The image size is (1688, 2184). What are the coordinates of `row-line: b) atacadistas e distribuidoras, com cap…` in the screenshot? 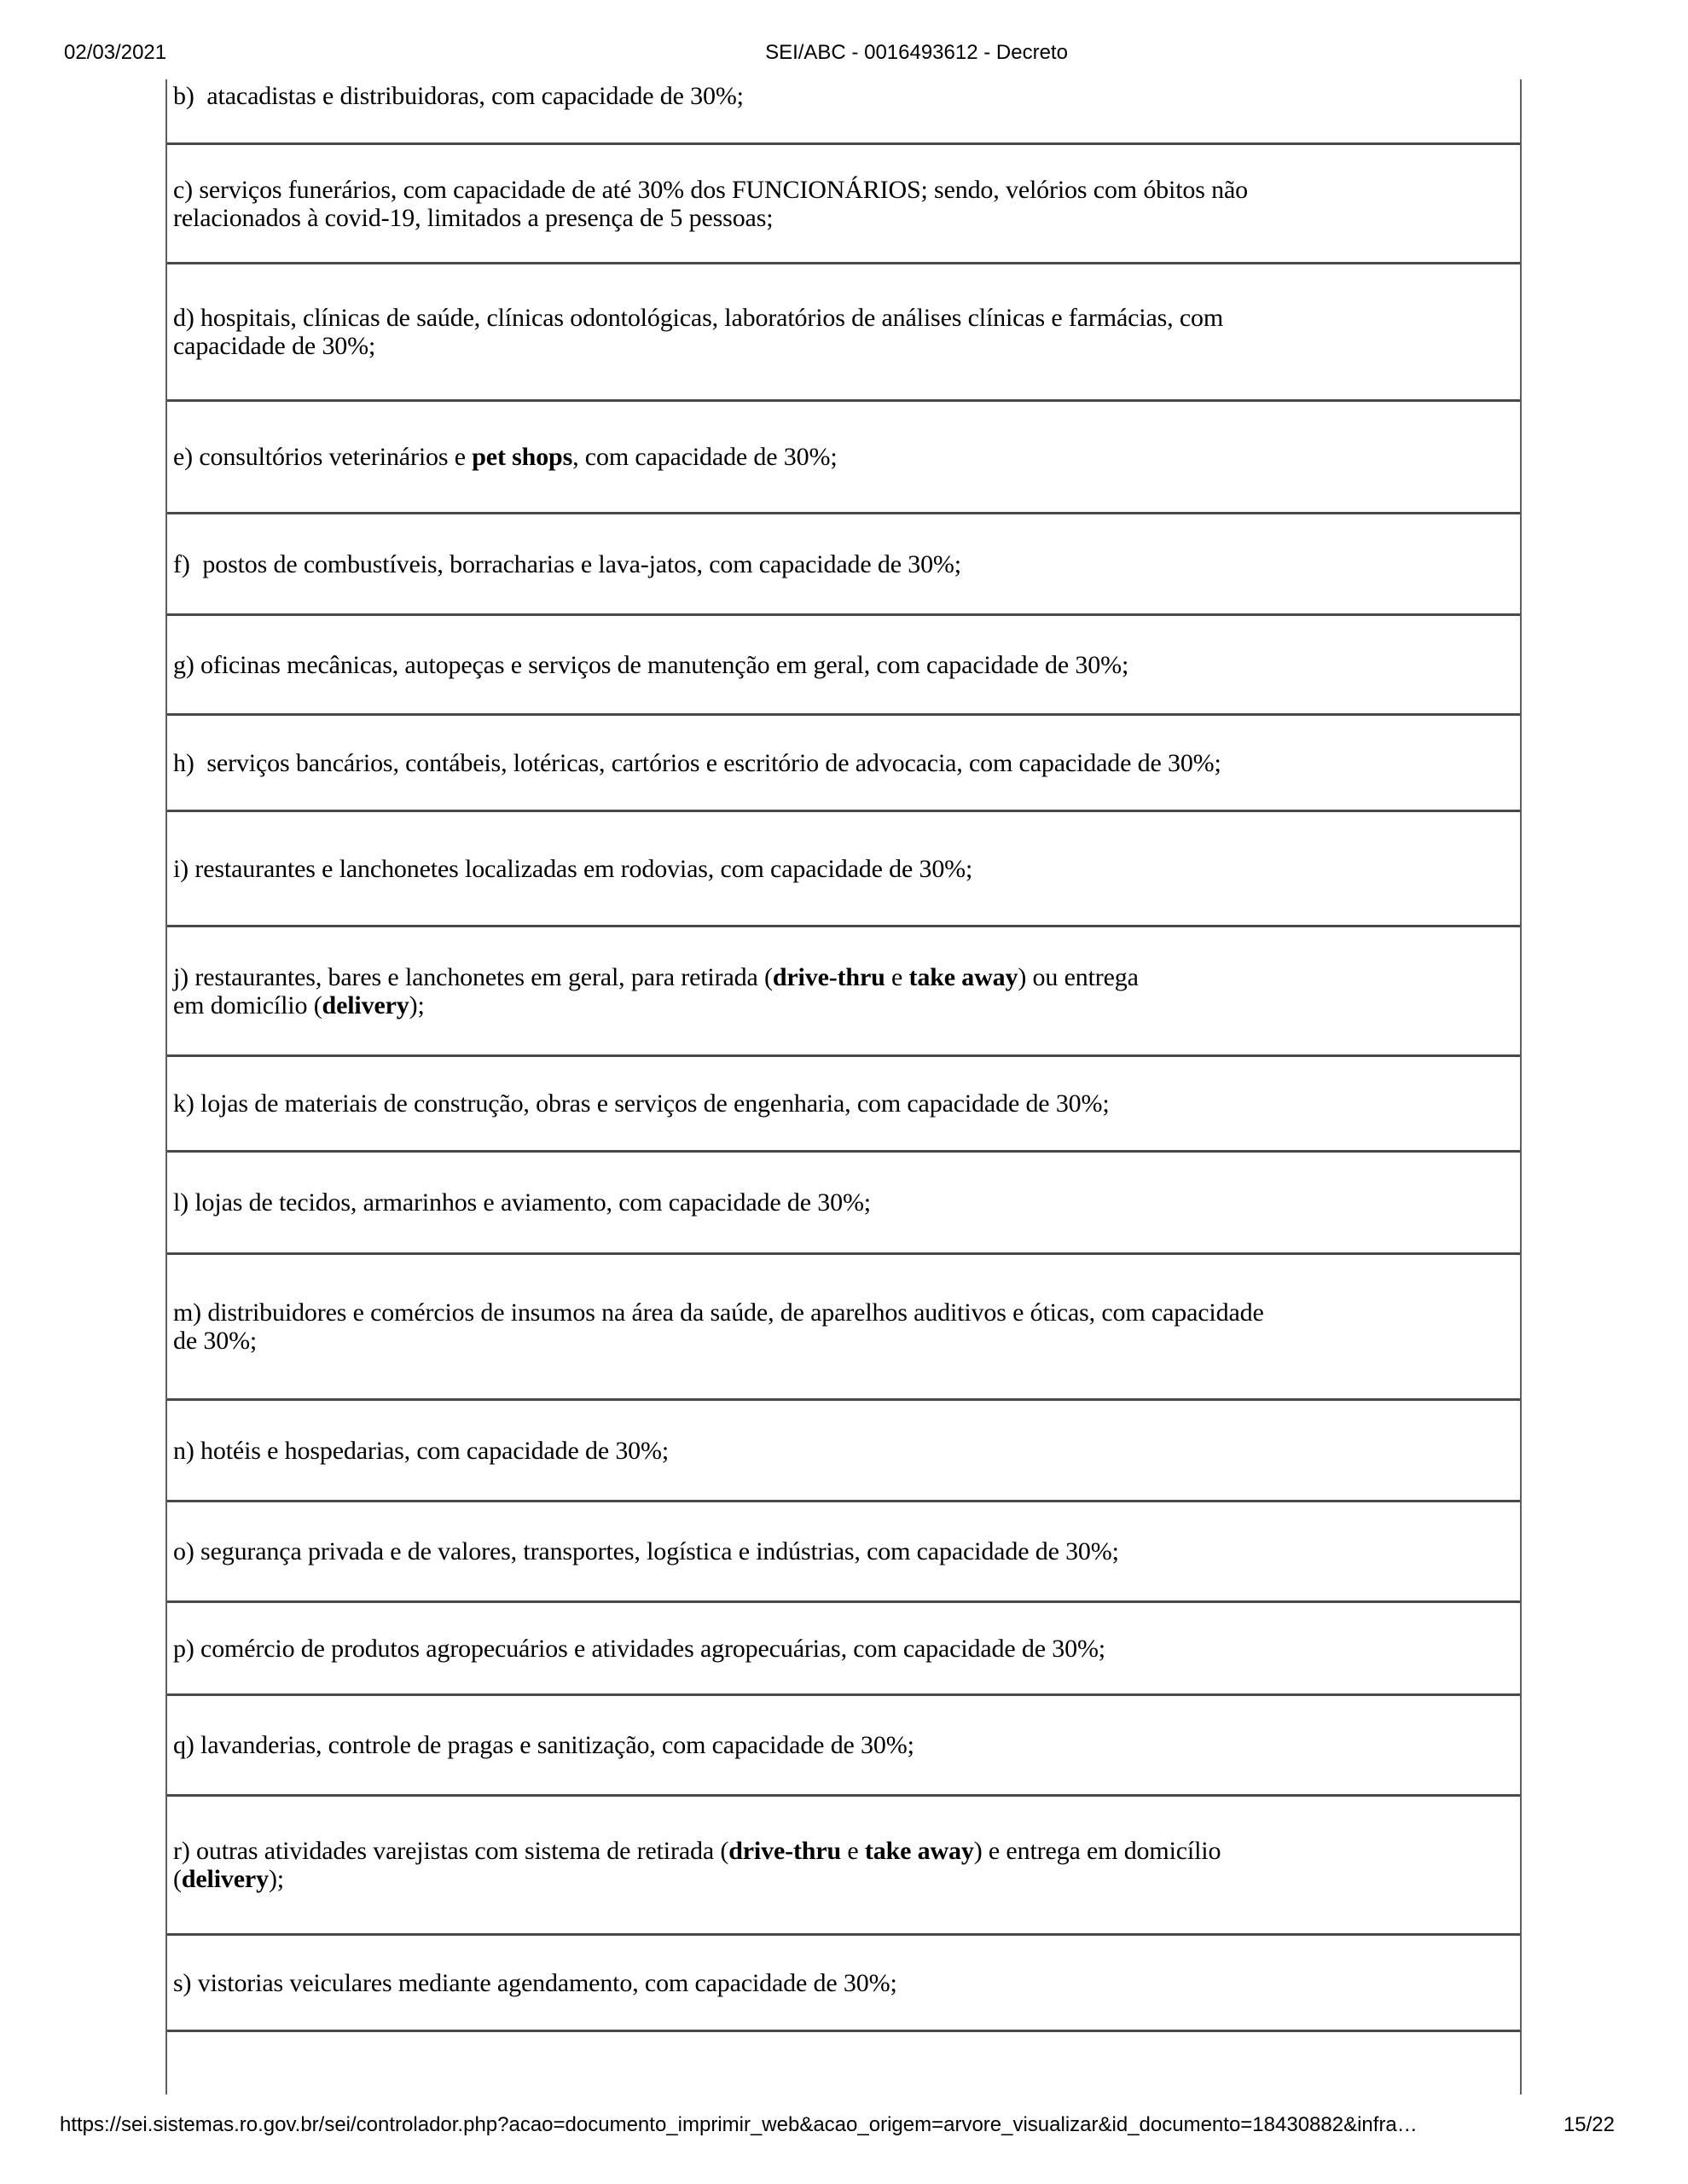 It's located at (458, 96).